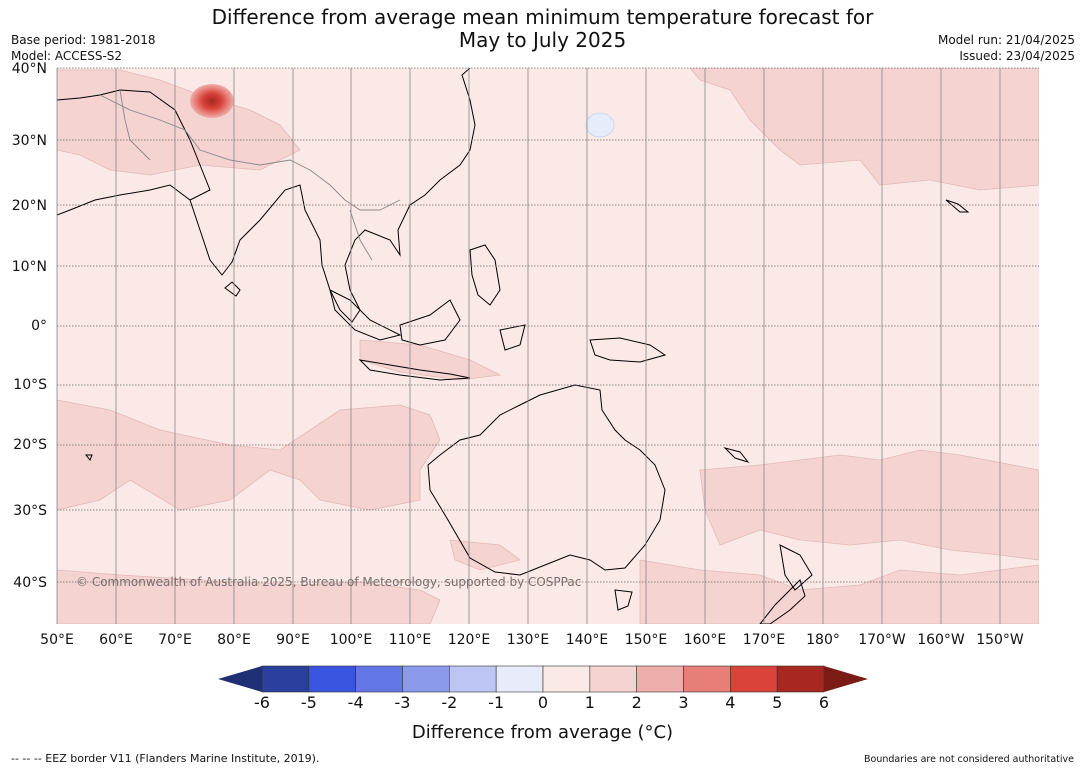 Image resolution: width=1085 pixels, height=770 pixels. What do you see at coordinates (29, 141) in the screenshot?
I see `lat-label-30n: 30°N` at bounding box center [29, 141].